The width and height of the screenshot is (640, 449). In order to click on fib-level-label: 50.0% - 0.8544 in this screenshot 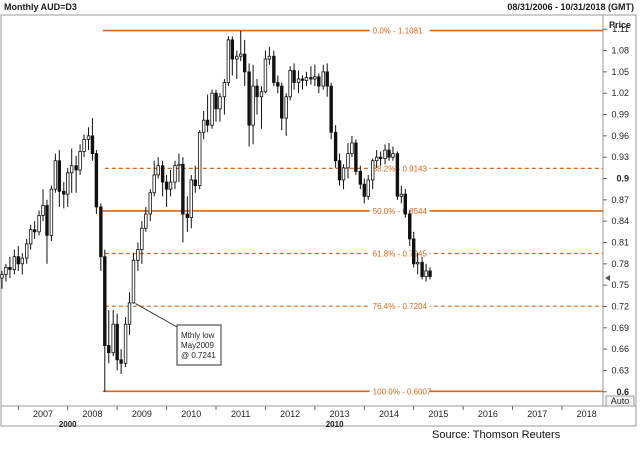, I will do `click(400, 211)`.